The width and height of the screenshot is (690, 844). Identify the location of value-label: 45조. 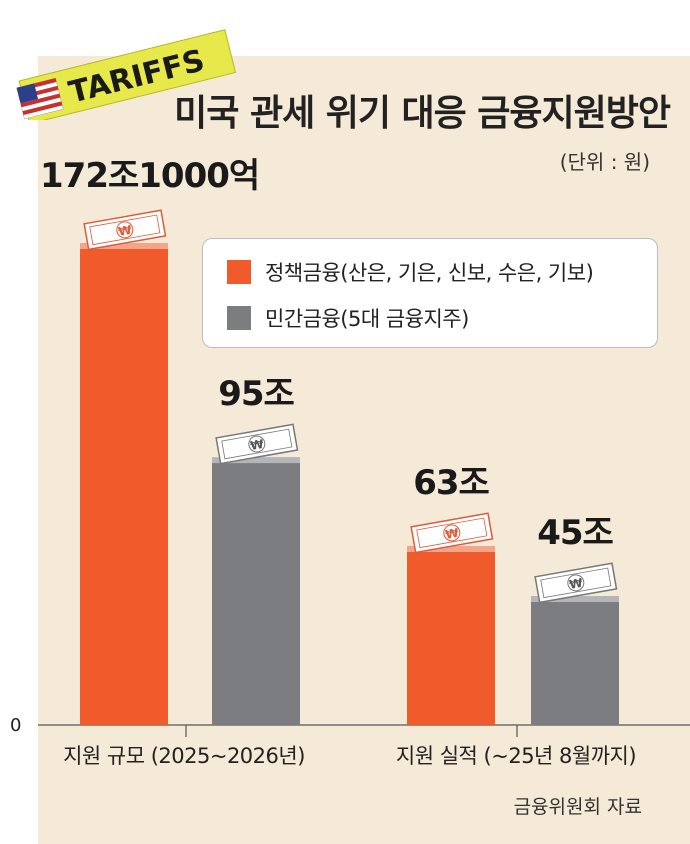
(575, 533).